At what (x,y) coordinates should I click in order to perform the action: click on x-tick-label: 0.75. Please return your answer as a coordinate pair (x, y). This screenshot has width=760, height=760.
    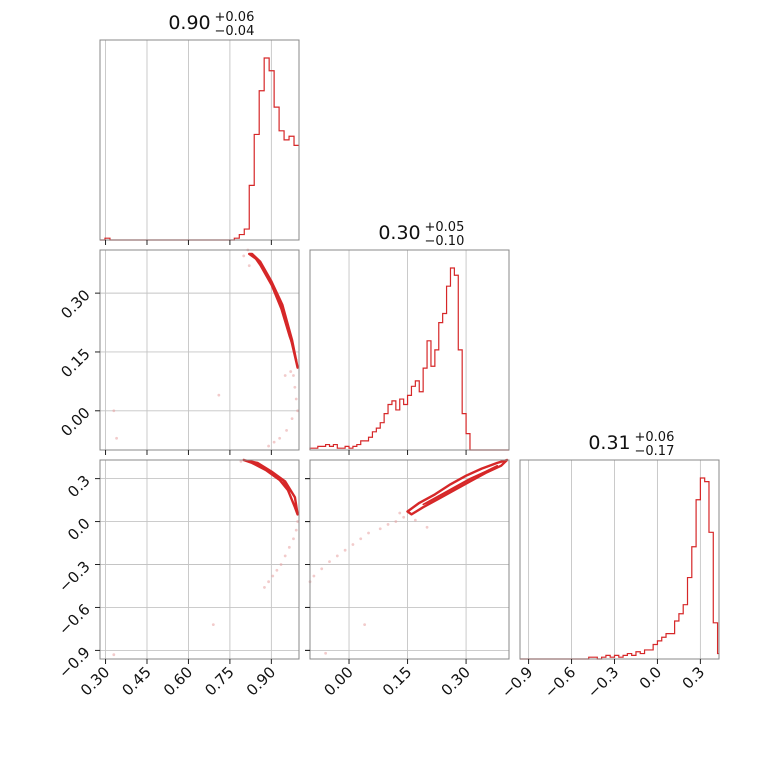
    Looking at the image, I should click on (219, 681).